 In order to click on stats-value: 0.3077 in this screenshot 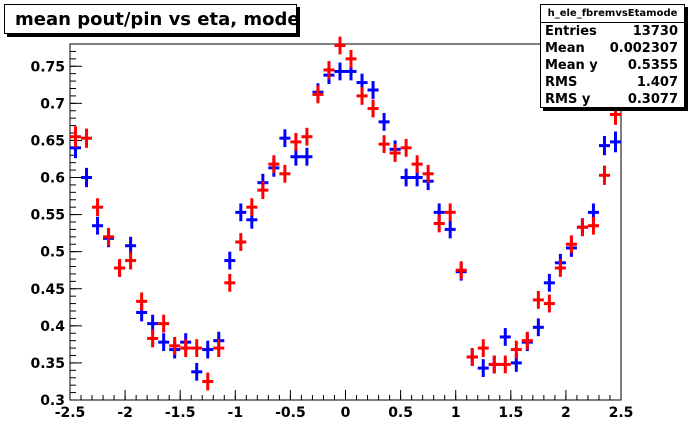, I will do `click(652, 99)`.